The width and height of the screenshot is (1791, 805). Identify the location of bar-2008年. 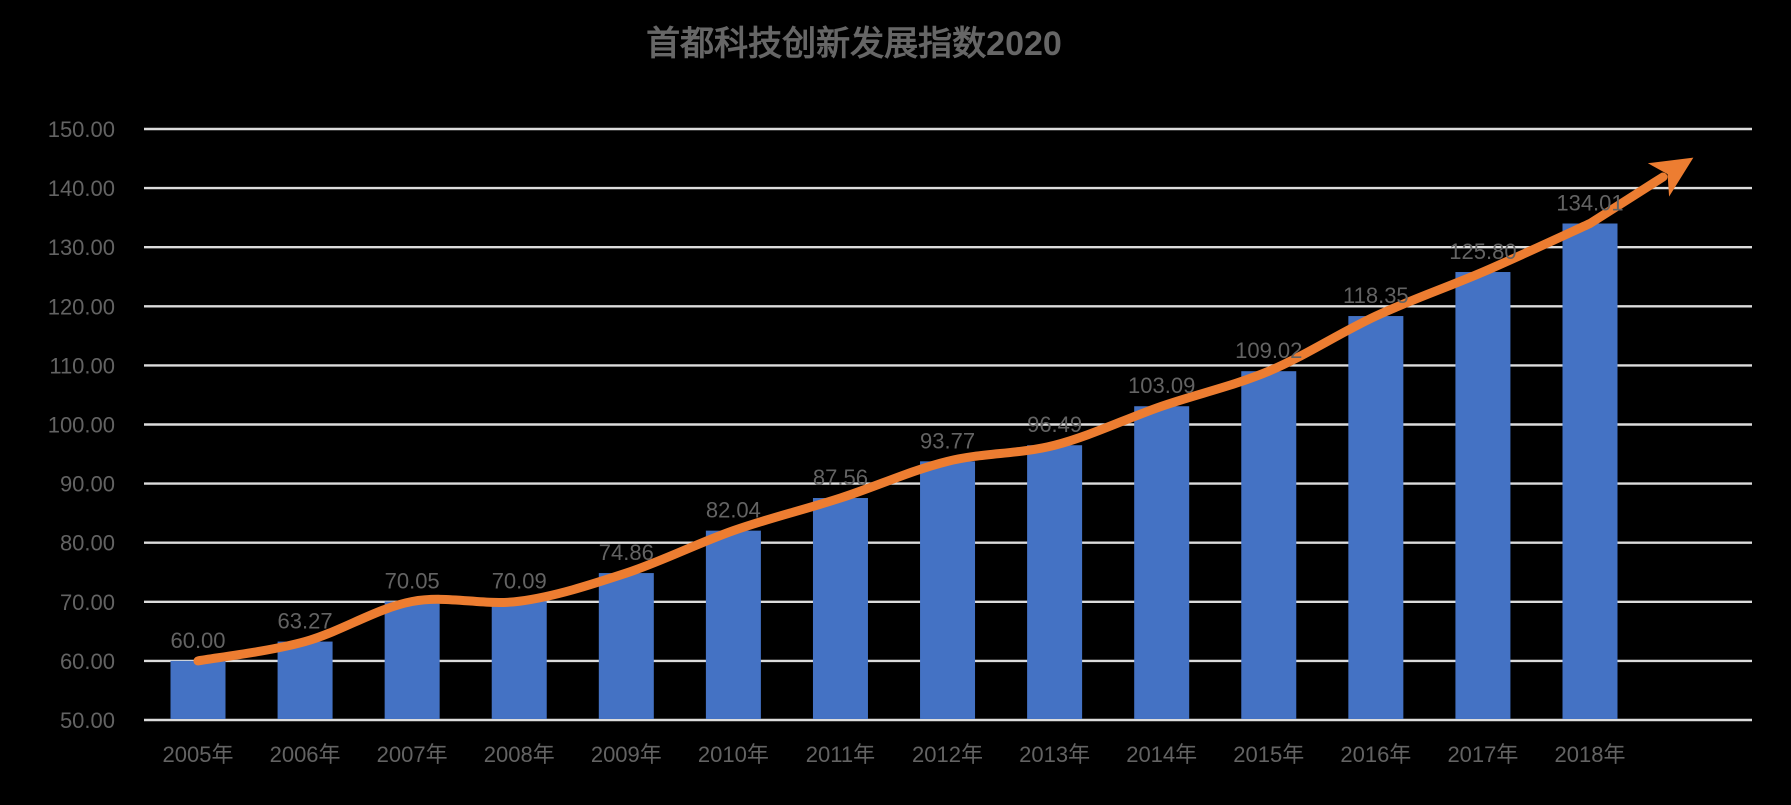
(519, 660).